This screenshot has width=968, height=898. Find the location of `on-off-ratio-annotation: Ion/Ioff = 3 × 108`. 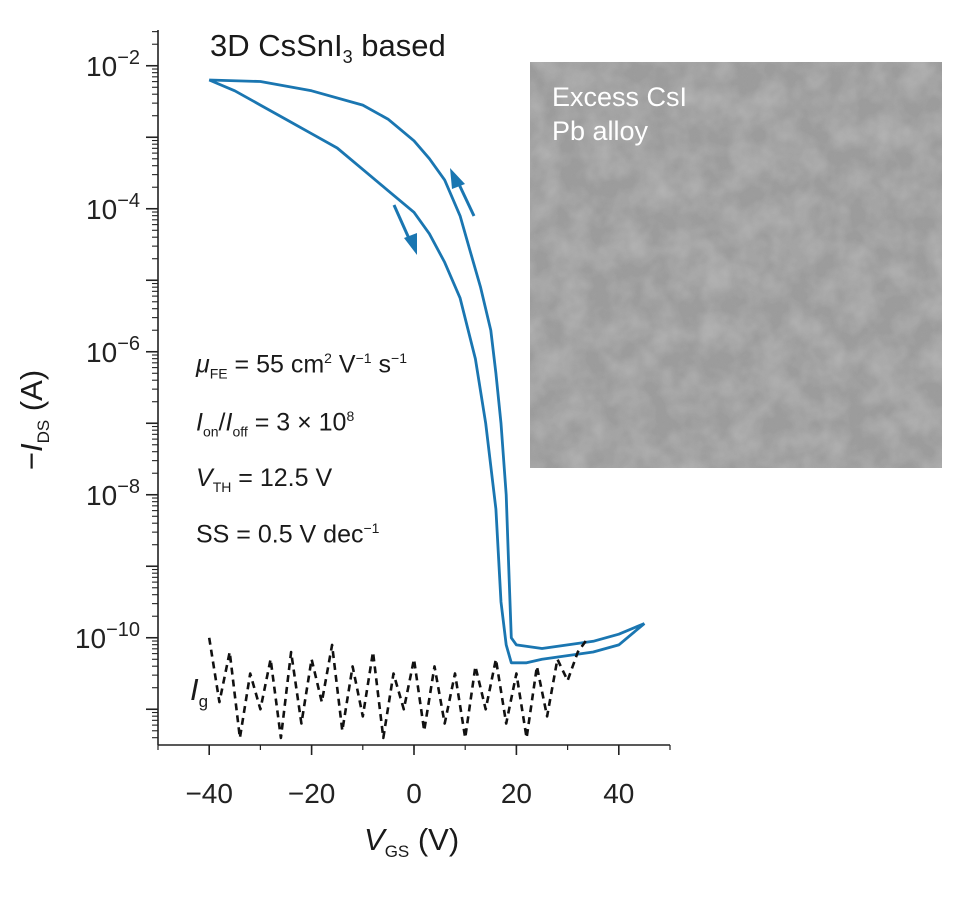

on-off-ratio-annotation: Ion/Ioff = 3 × 108 is located at coordinates (275, 424).